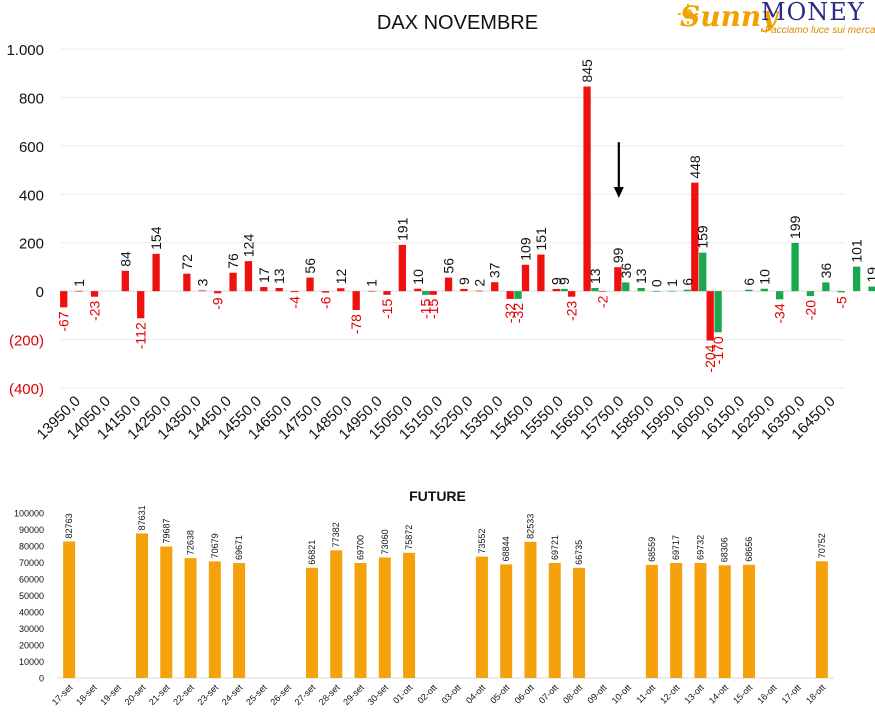 The image size is (875, 716). Describe the element at coordinates (437, 496) in the screenshot. I see `future-title: FUTURE` at that location.